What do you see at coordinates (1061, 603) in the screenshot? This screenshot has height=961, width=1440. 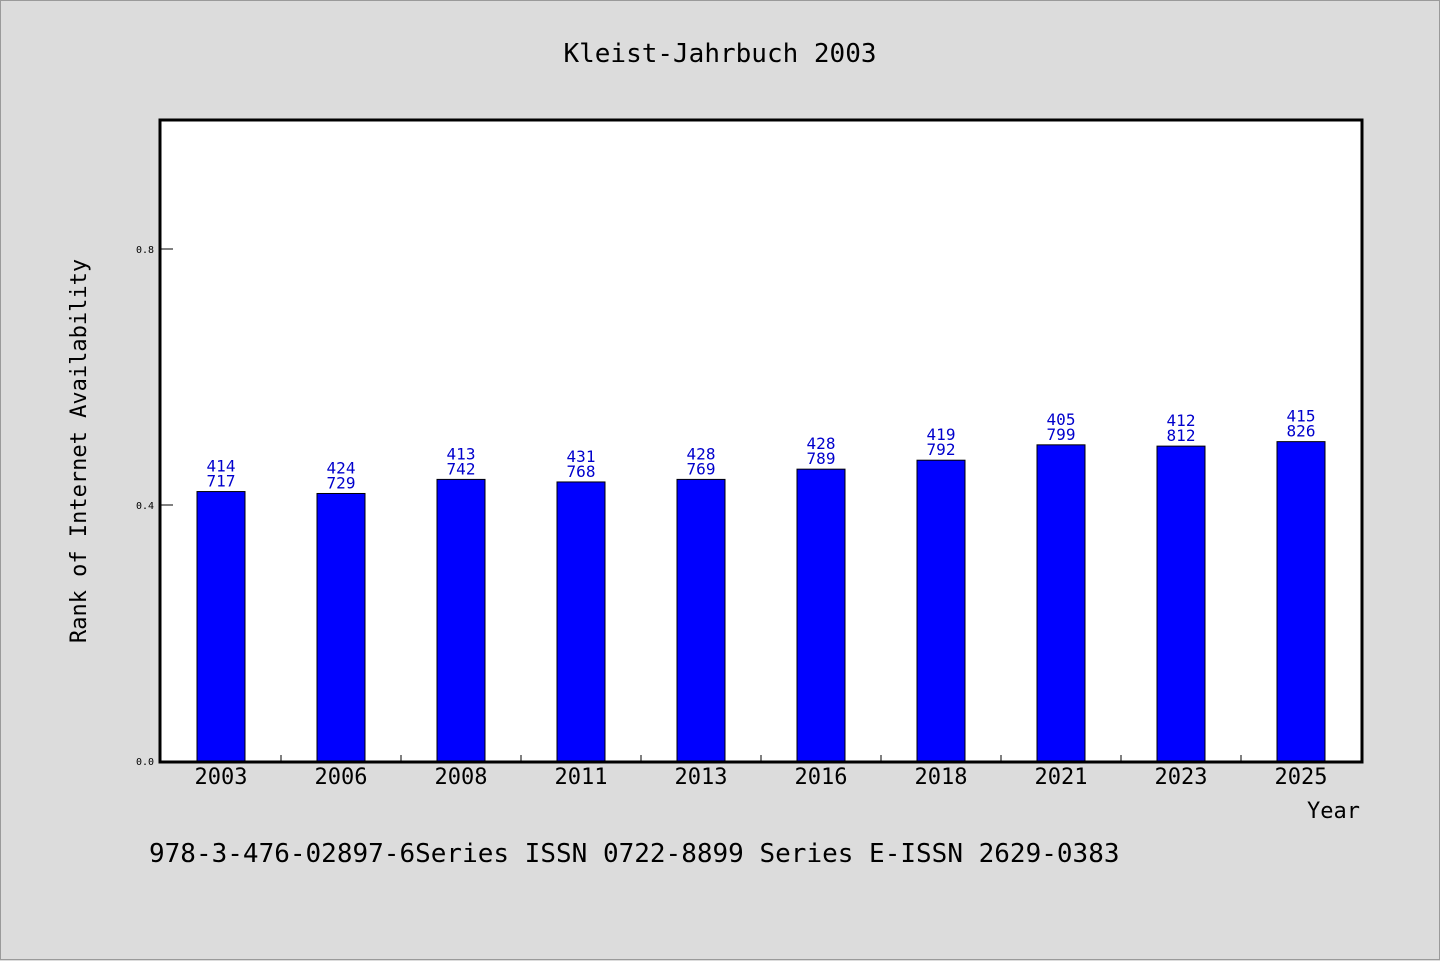 I see `bar-2021` at bounding box center [1061, 603].